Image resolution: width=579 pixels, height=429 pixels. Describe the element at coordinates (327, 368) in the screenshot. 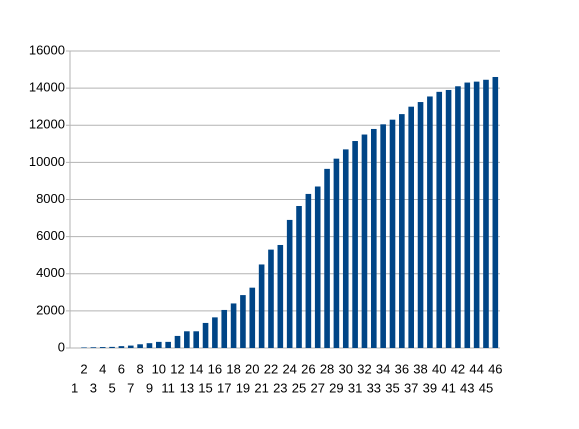

I see `x-tick-label: 28` at that location.